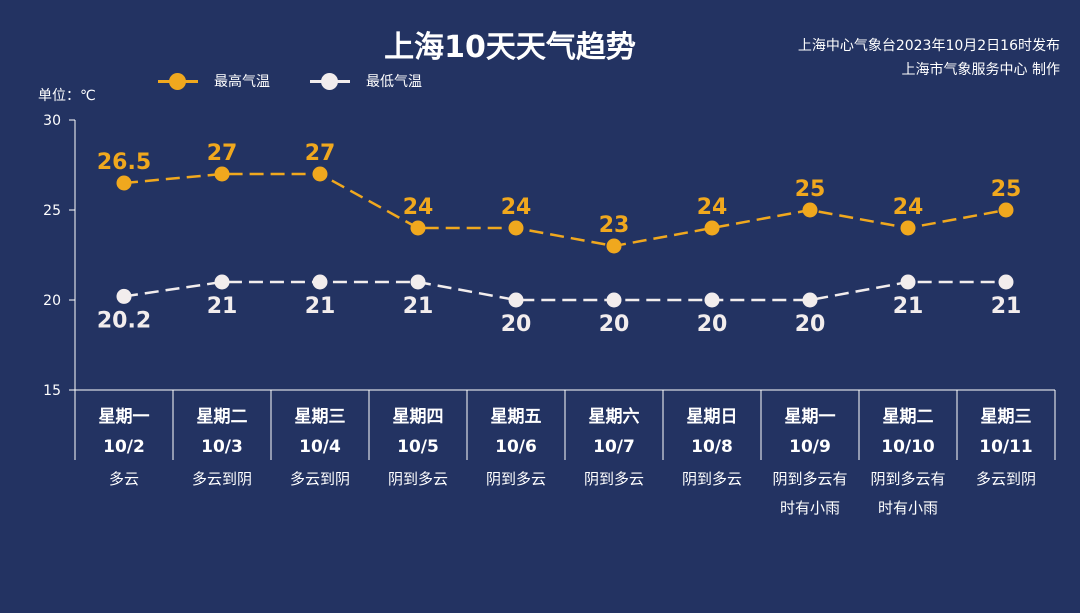  What do you see at coordinates (564, 291) in the screenshot?
I see `series-line-low` at bounding box center [564, 291].